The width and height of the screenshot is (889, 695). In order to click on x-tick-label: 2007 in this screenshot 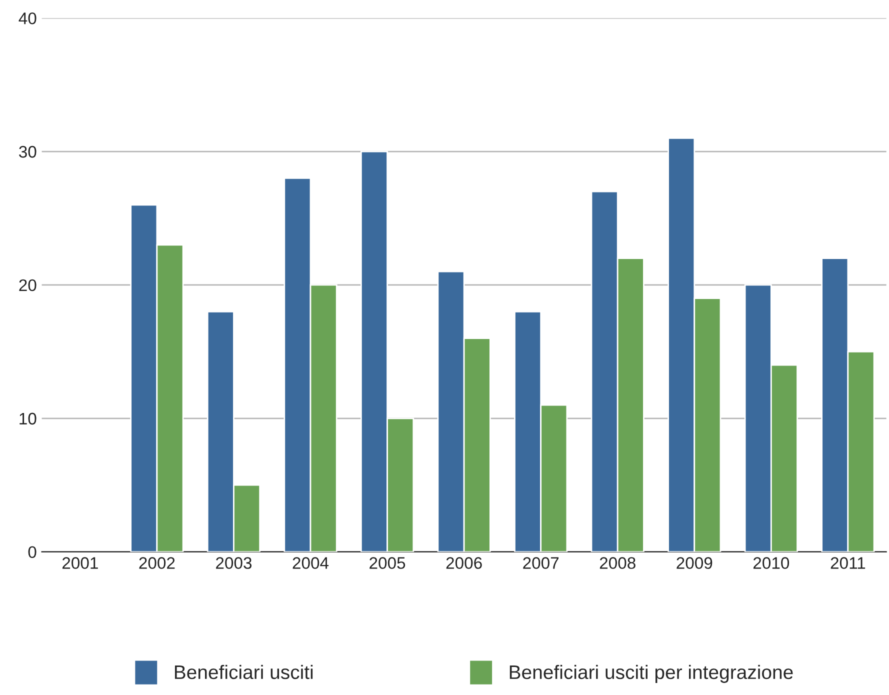, I will do `click(541, 563)`.